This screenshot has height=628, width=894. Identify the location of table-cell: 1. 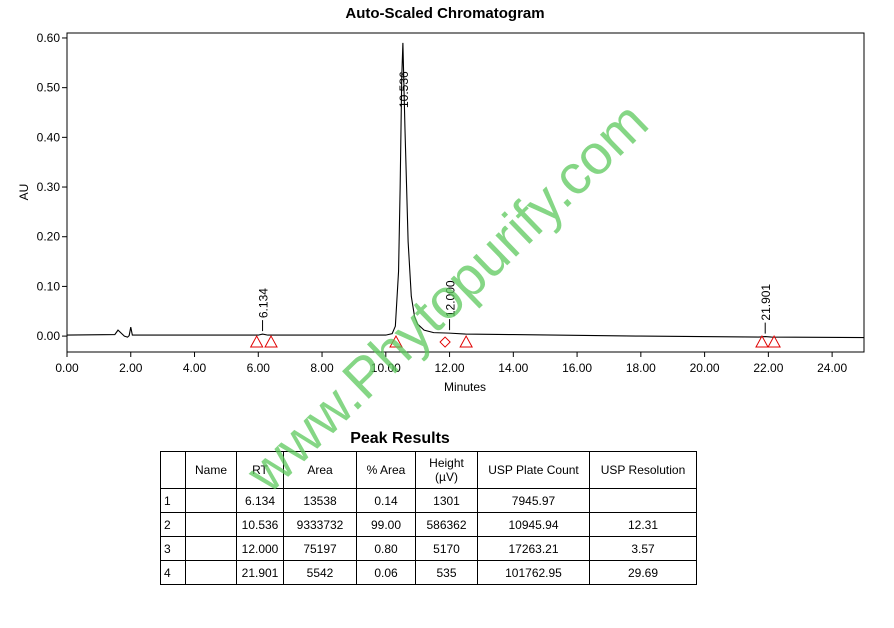
(173, 500).